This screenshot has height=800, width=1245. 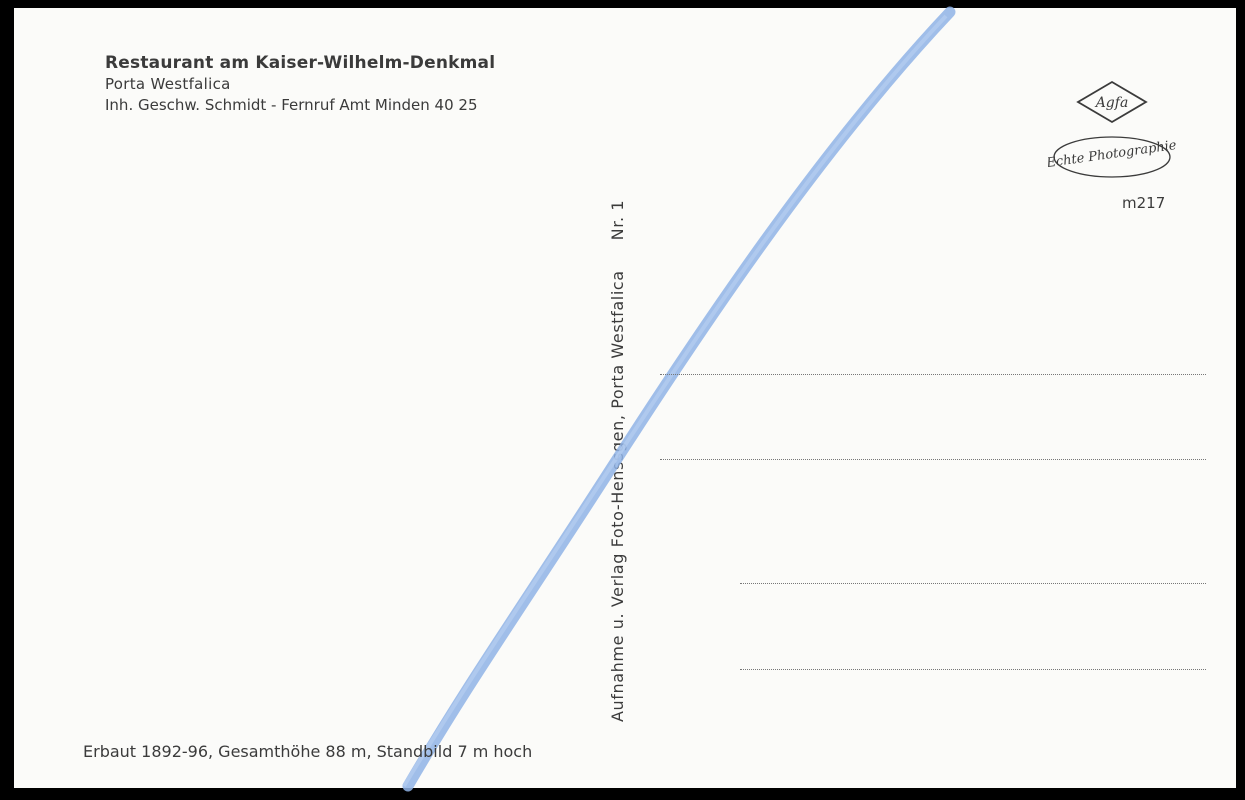 I want to click on restaurant-title: Restaurant am Kaiser-Wilhelm-Denkmal, so click(x=300, y=63).